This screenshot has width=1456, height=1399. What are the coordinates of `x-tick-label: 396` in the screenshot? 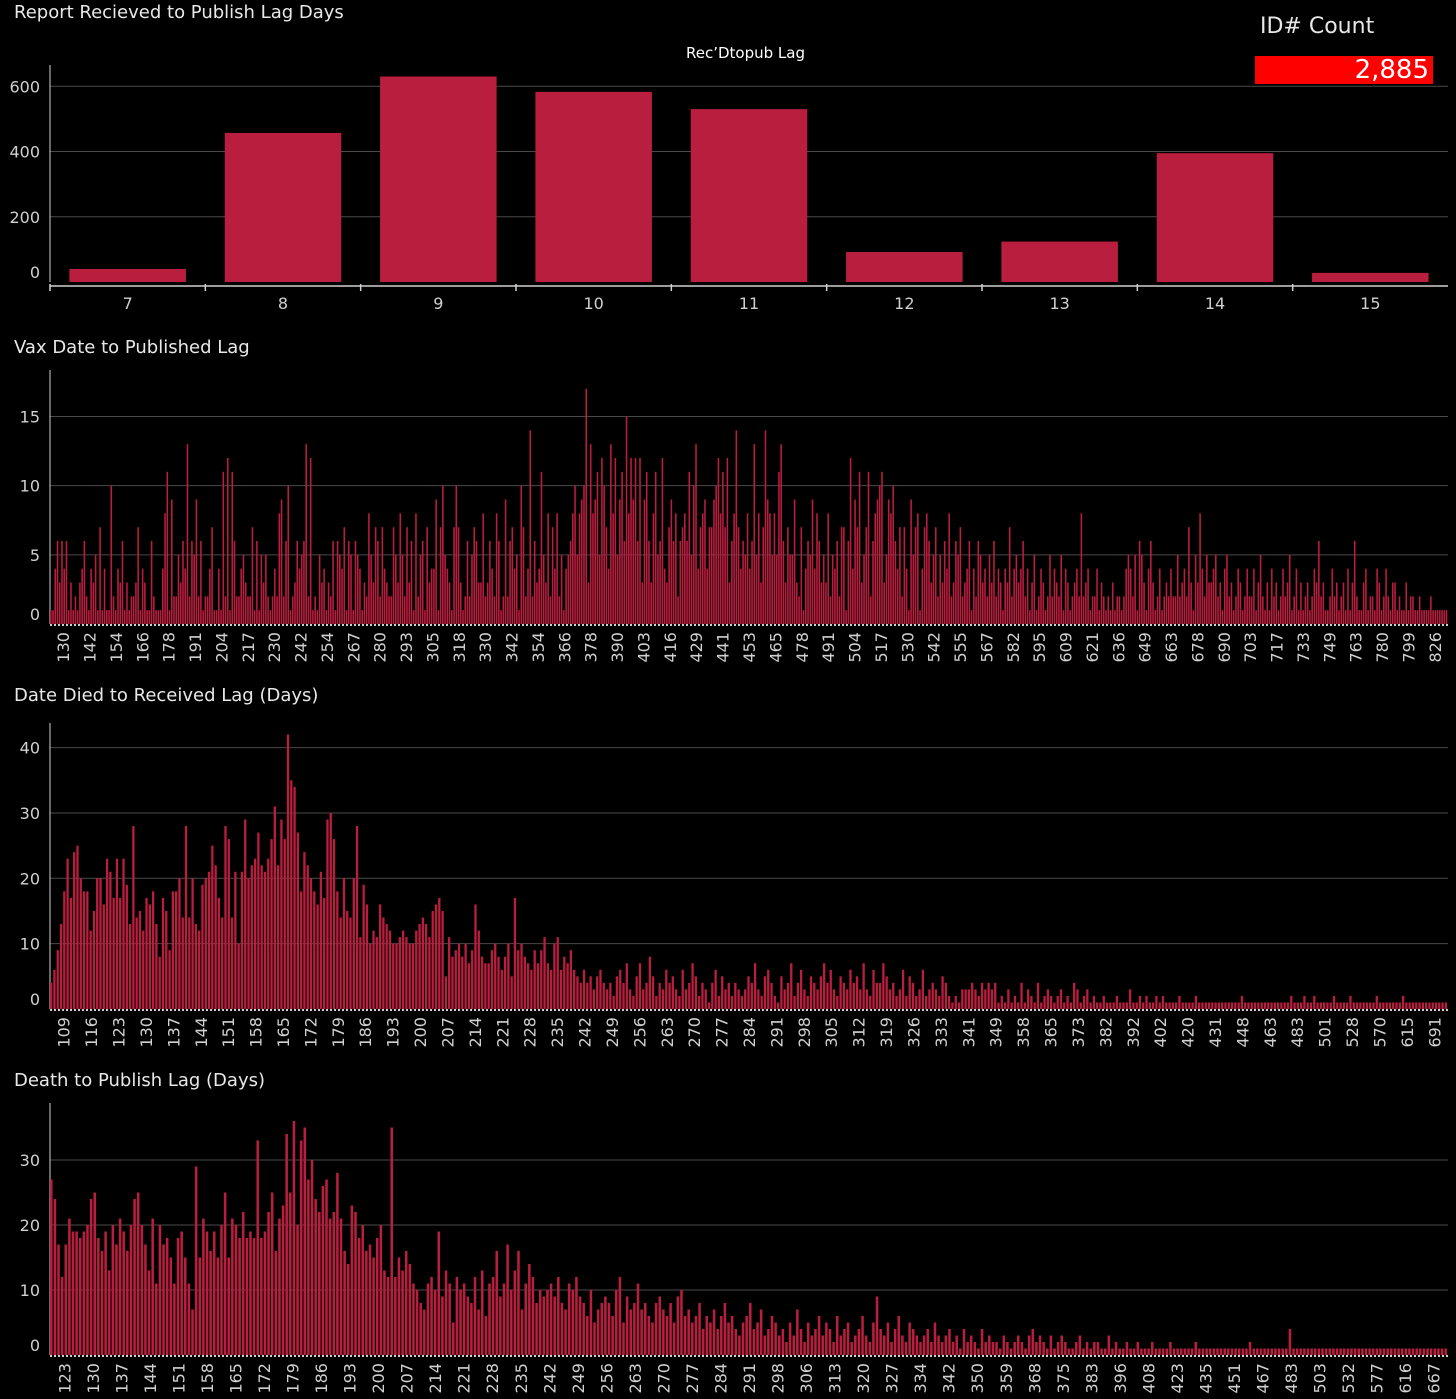 It's located at (1120, 1378).